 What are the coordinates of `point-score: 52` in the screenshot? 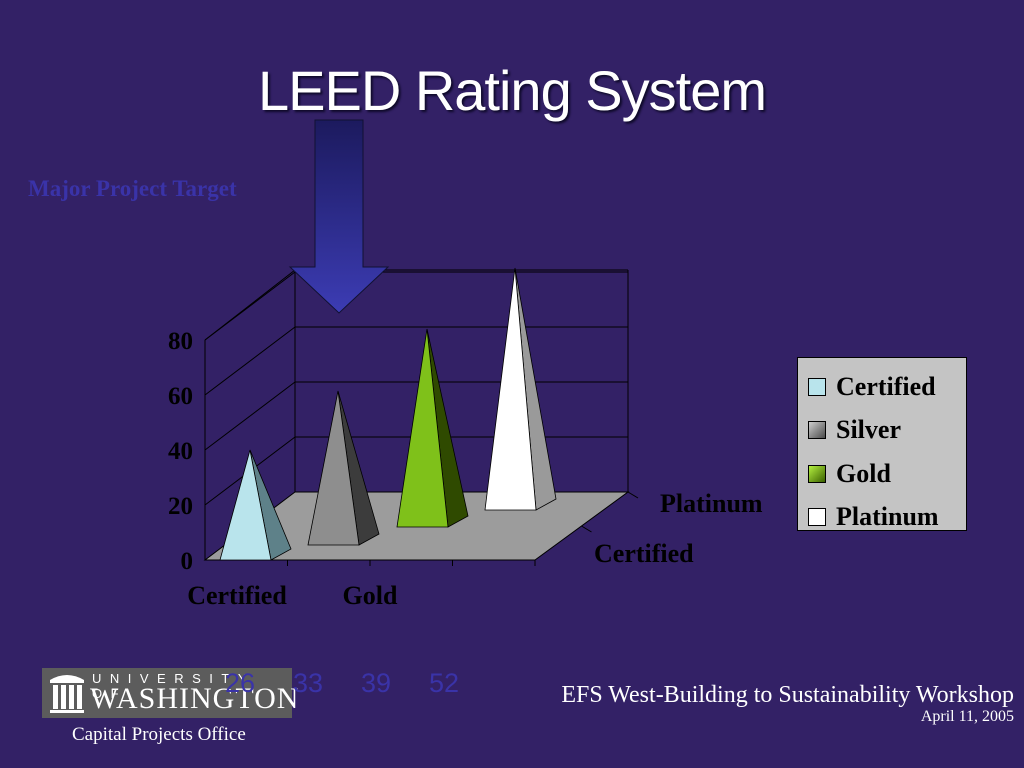 It's located at (444, 683).